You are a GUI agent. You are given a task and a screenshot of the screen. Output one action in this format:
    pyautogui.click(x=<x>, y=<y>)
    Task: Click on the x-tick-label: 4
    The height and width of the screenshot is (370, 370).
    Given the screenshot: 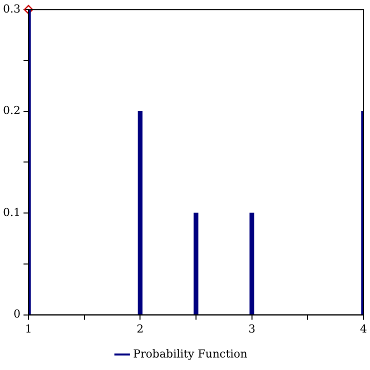 What is the action you would take?
    pyautogui.click(x=363, y=329)
    